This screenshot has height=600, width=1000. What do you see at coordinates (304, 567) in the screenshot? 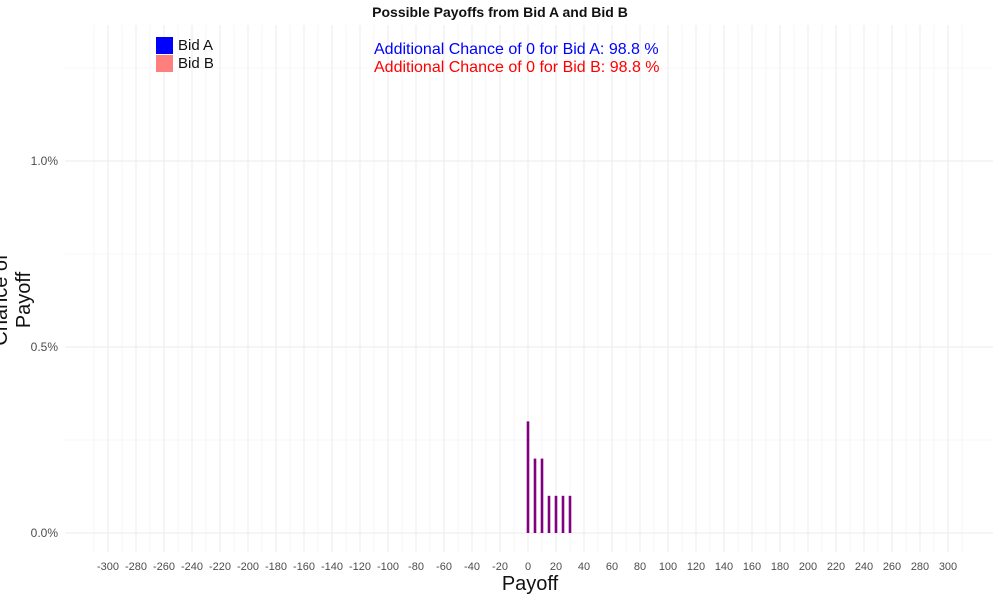
I see `x-tick-label: -160` at bounding box center [304, 567].